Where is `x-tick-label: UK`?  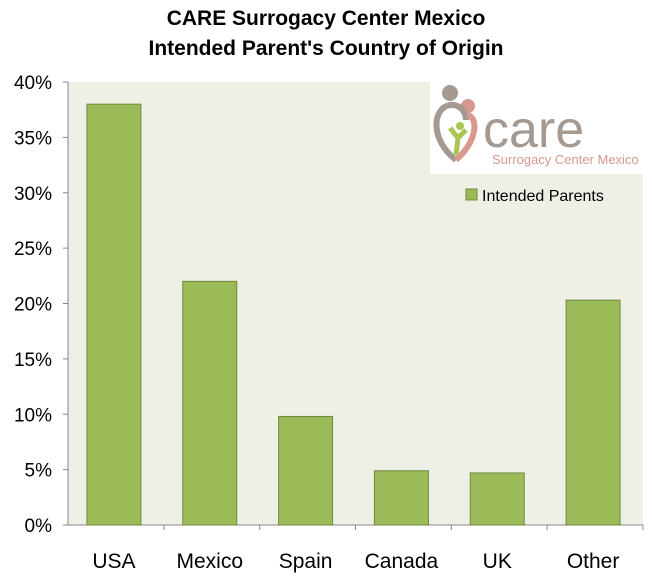 x-tick-label: UK is located at coordinates (497, 561).